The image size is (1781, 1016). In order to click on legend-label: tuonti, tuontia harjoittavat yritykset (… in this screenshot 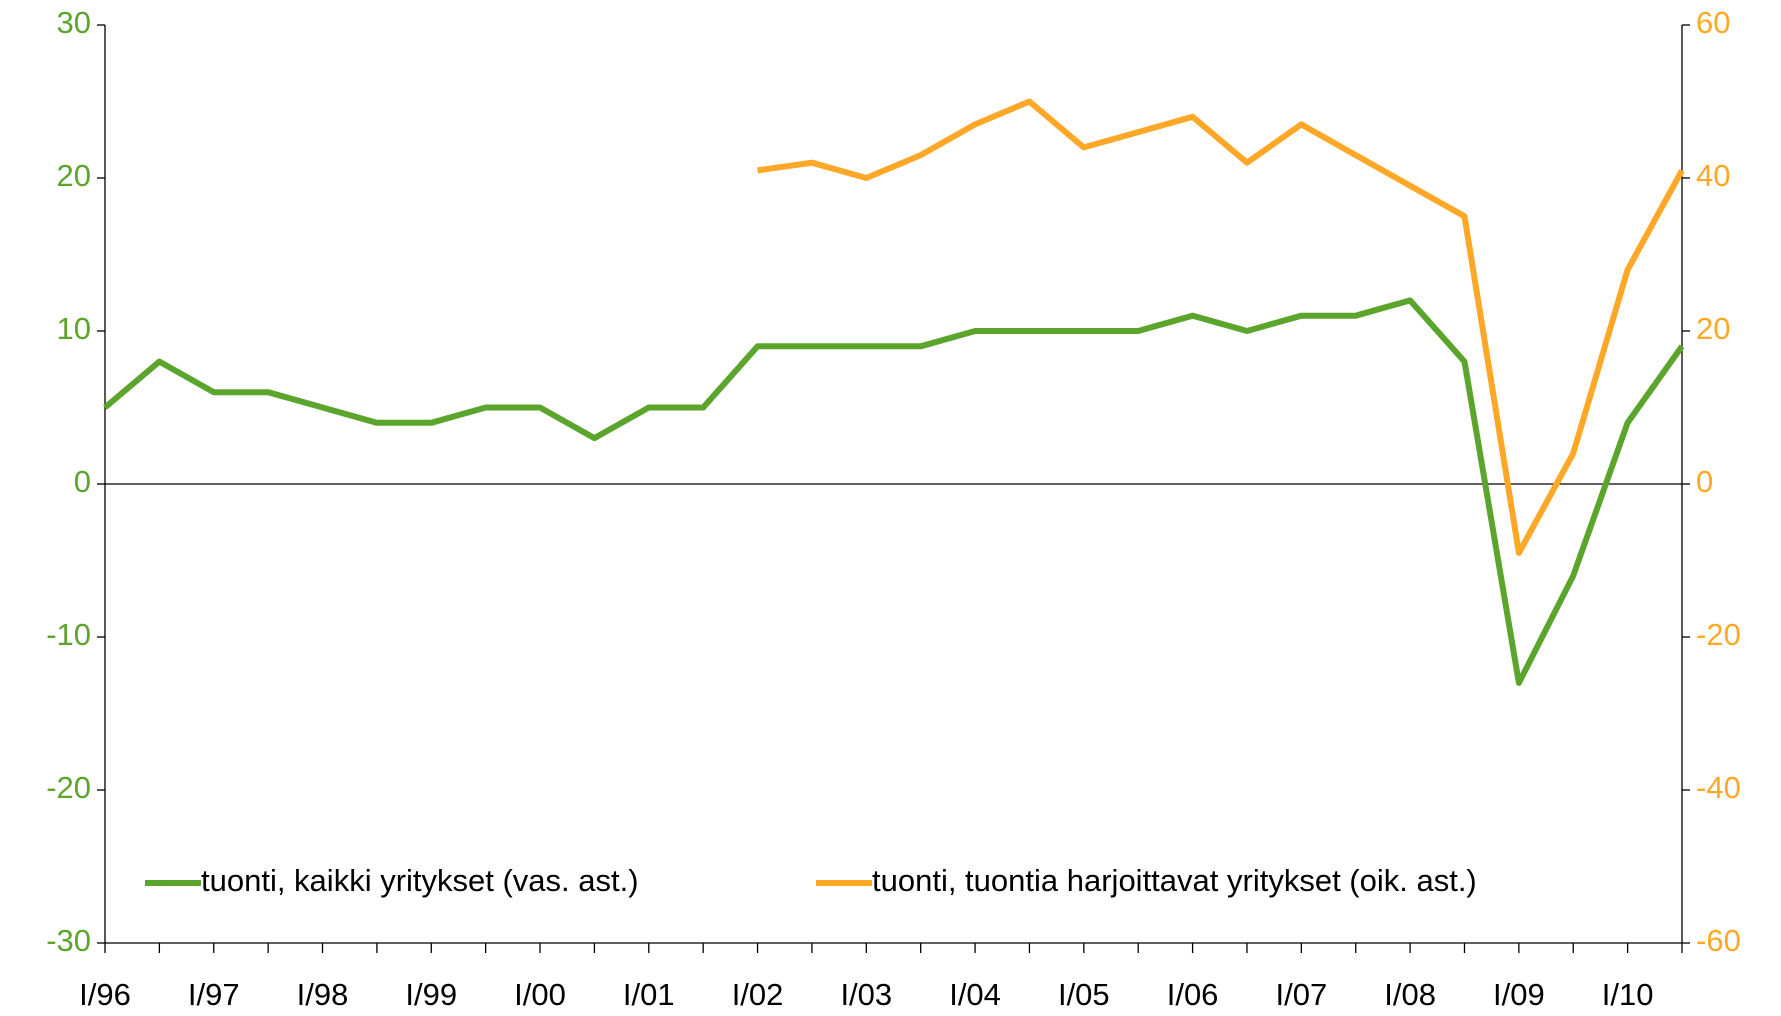, I will do `click(1174, 880)`.